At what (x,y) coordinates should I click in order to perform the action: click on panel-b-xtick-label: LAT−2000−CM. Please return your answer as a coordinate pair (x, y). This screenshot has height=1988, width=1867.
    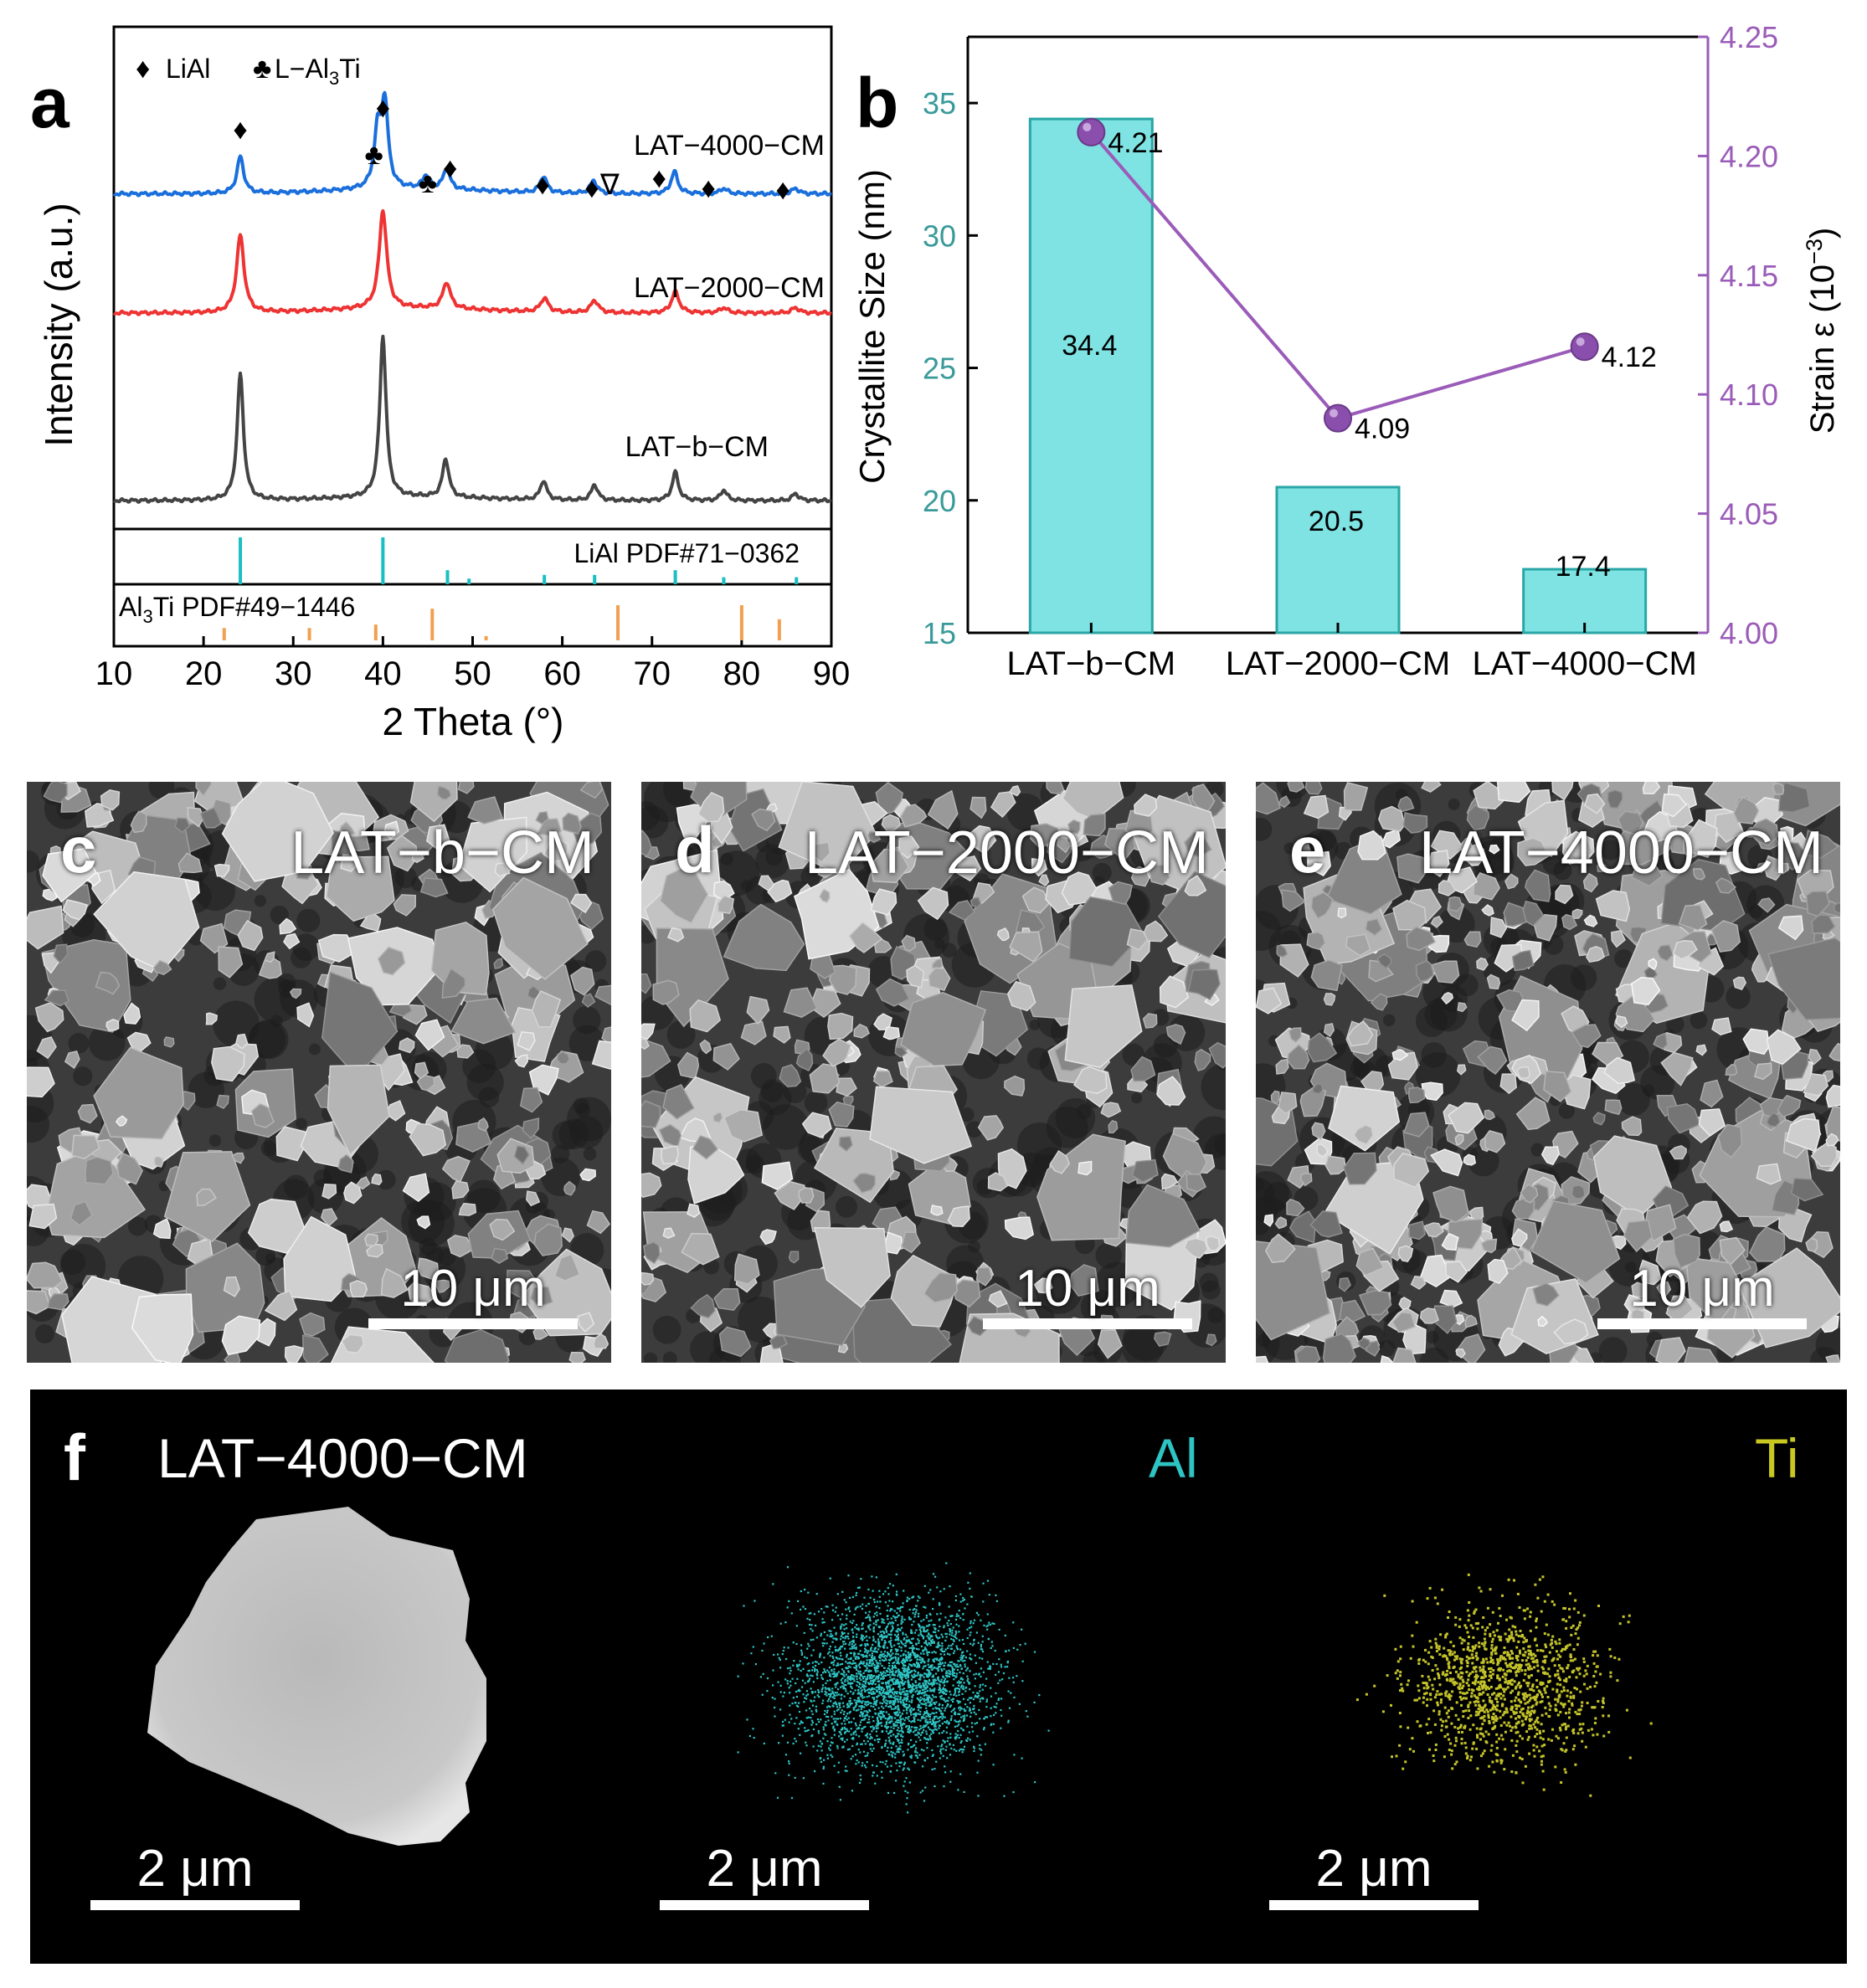
    Looking at the image, I should click on (1338, 663).